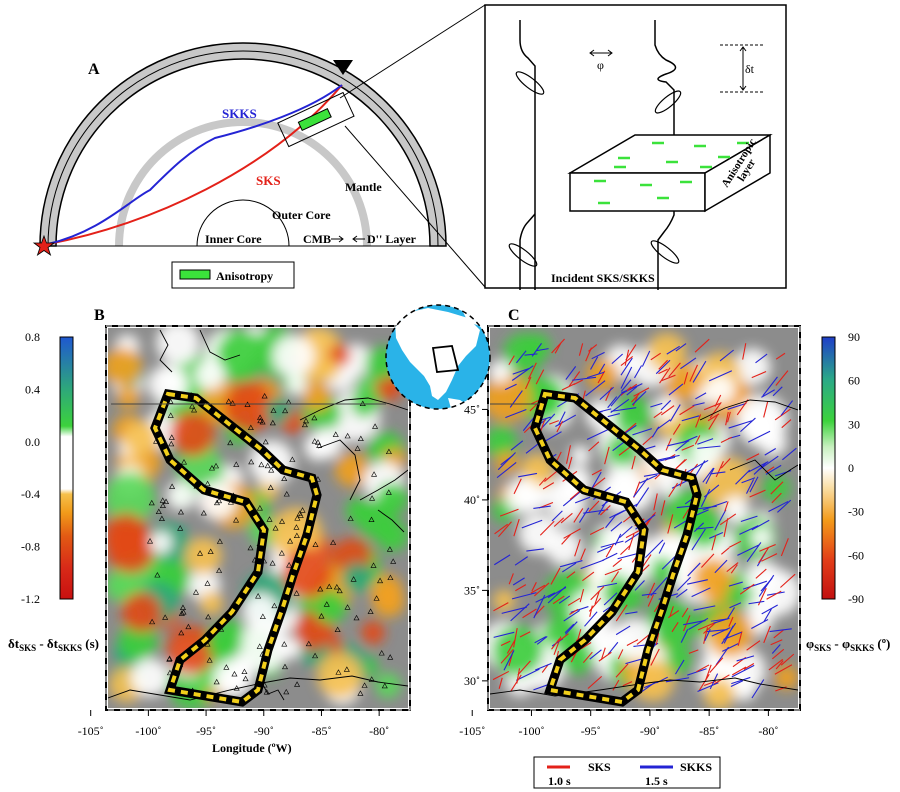  Describe the element at coordinates (591, 731) in the screenshot. I see `map-c-lon-tick-label: -95˚` at that location.